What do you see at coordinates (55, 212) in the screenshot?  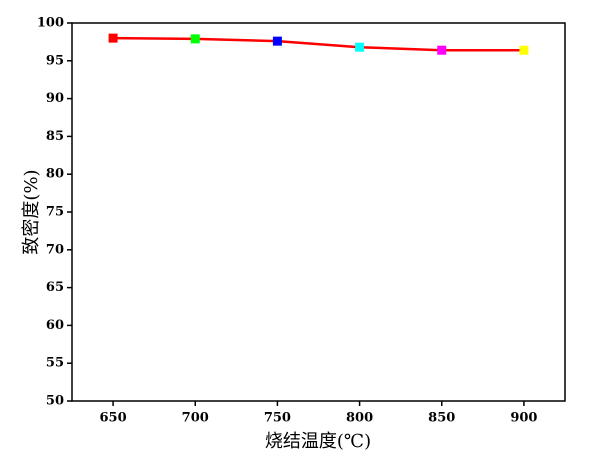 I see `y-tick-label: 75` at bounding box center [55, 212].